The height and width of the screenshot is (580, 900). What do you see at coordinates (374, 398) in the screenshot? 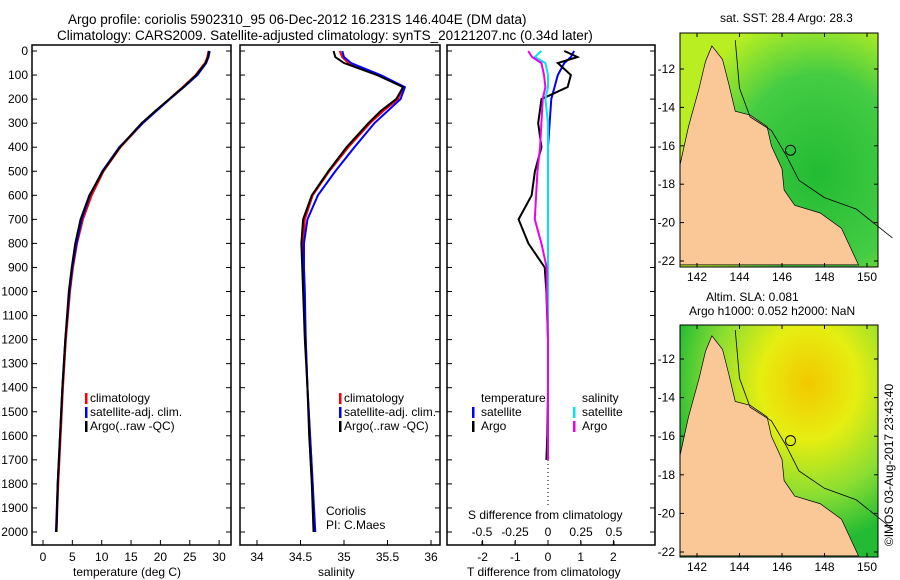
I see `legend-climatology-2: climatology` at bounding box center [374, 398].